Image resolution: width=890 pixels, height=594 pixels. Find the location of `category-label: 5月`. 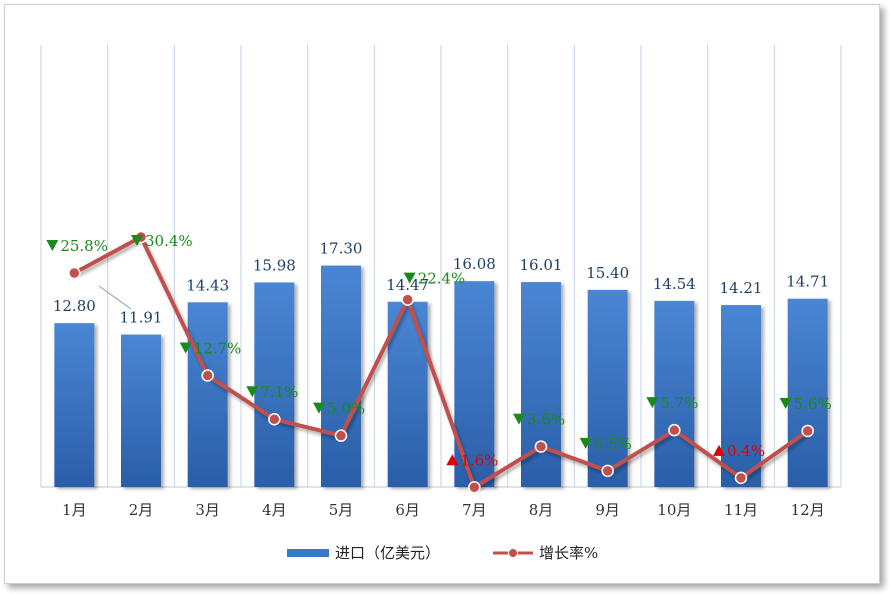

category-label: 5月 is located at coordinates (341, 510).